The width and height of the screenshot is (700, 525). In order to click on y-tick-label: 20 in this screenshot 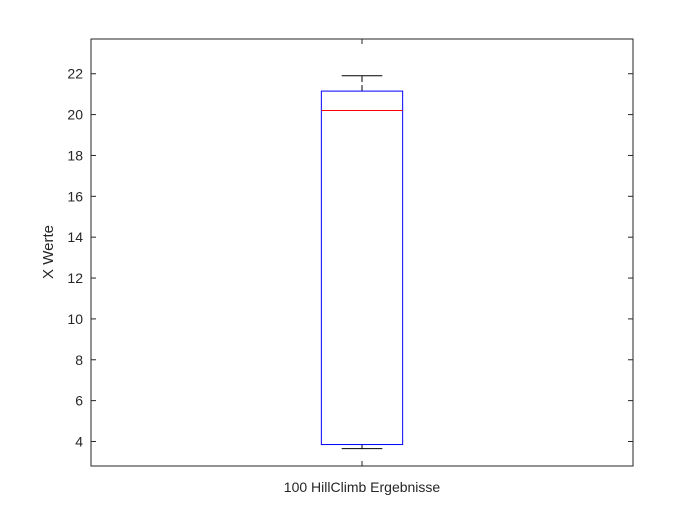, I will do `click(75, 115)`.